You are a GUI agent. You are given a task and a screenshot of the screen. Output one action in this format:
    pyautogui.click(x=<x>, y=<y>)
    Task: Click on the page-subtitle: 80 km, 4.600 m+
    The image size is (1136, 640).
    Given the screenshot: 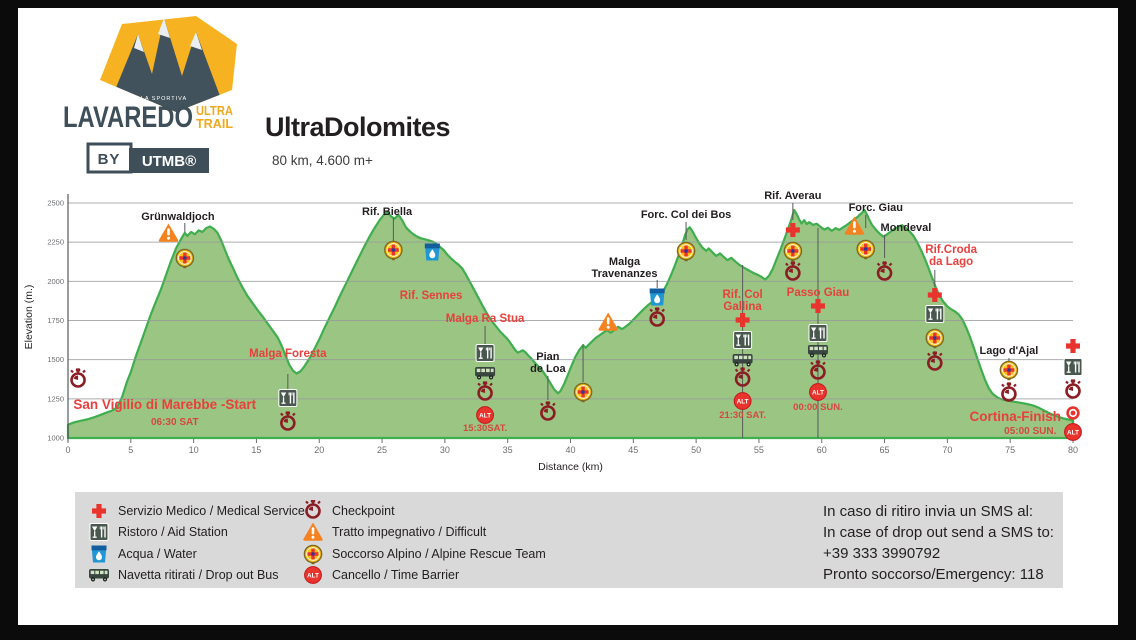 What is the action you would take?
    pyautogui.click(x=322, y=160)
    